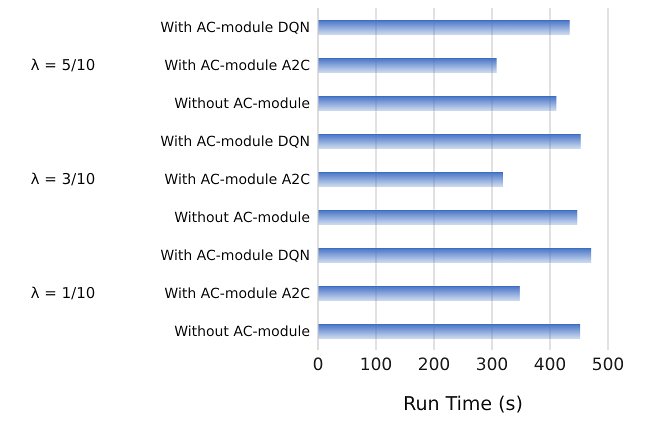 This screenshot has width=656, height=425. What do you see at coordinates (63, 179) in the screenshot?
I see `group-labels: λ = 5/10 λ = 3/10 λ = 1/10` at bounding box center [63, 179].